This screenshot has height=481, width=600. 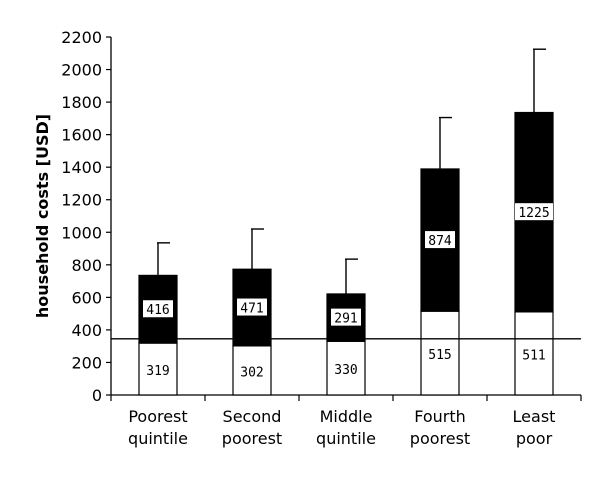 I want to click on data-label-lower: 511, so click(x=533, y=355).